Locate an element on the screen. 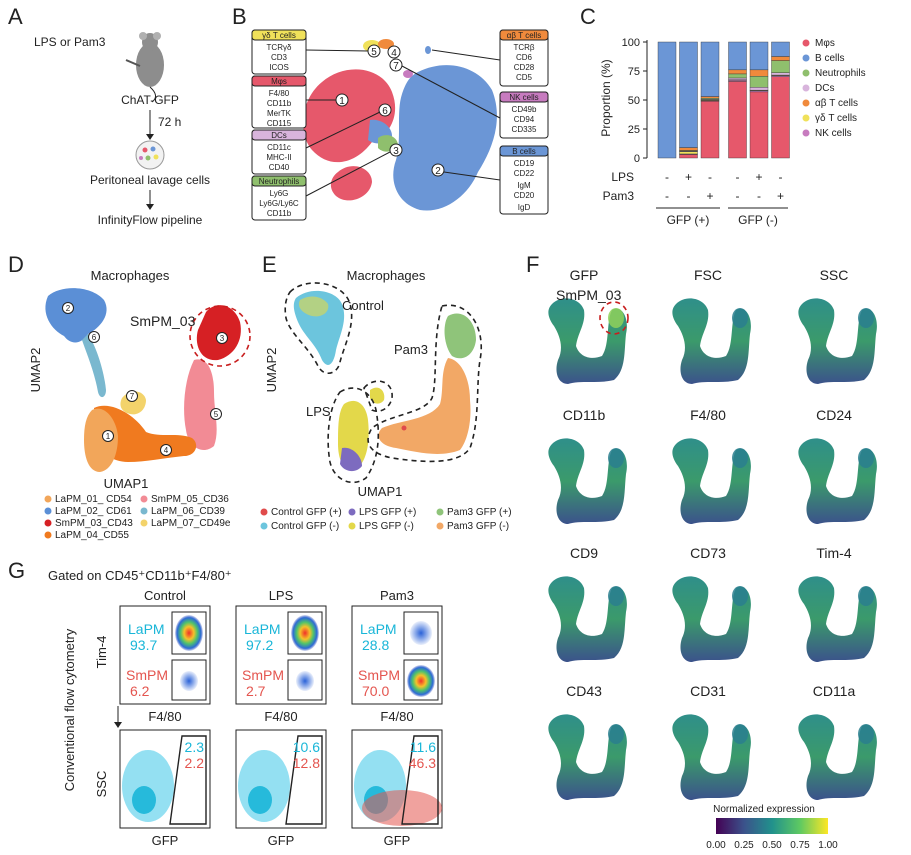  e-legend-label: LPS GFP (-) is located at coordinates (386, 526).